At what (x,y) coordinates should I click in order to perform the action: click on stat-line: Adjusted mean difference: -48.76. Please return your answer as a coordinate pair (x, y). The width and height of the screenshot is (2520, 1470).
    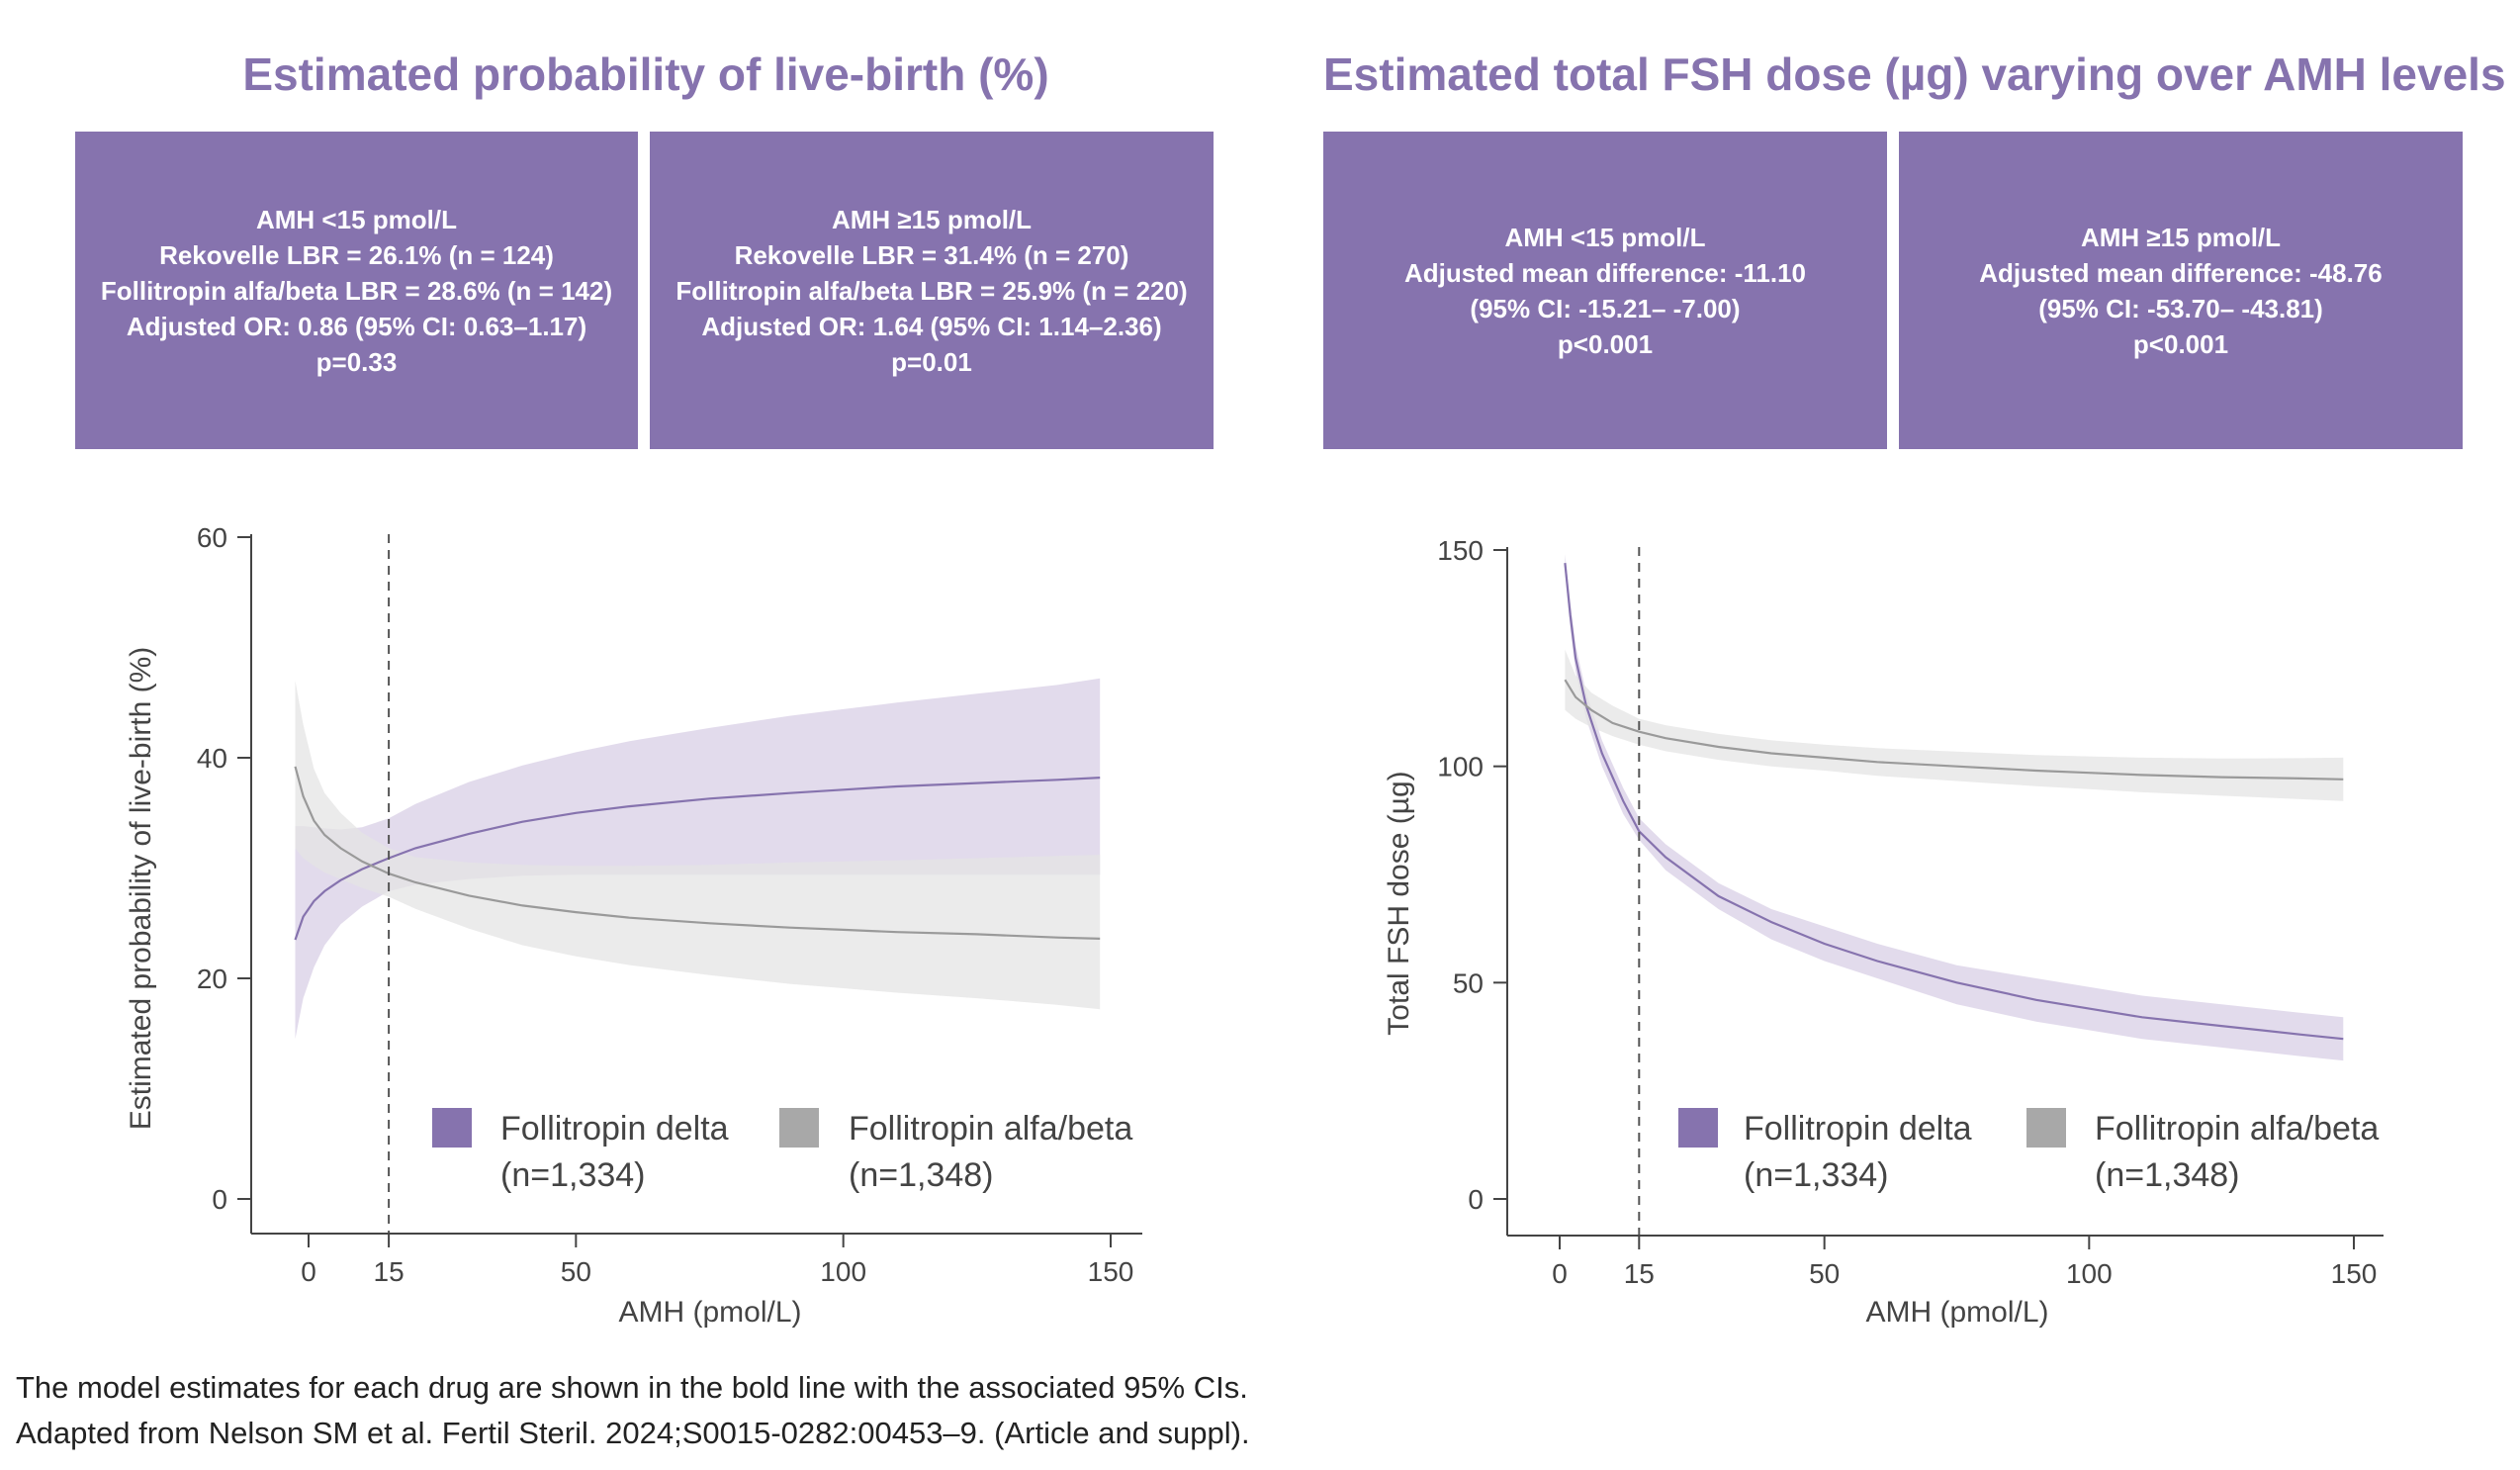
    Looking at the image, I should click on (2181, 272).